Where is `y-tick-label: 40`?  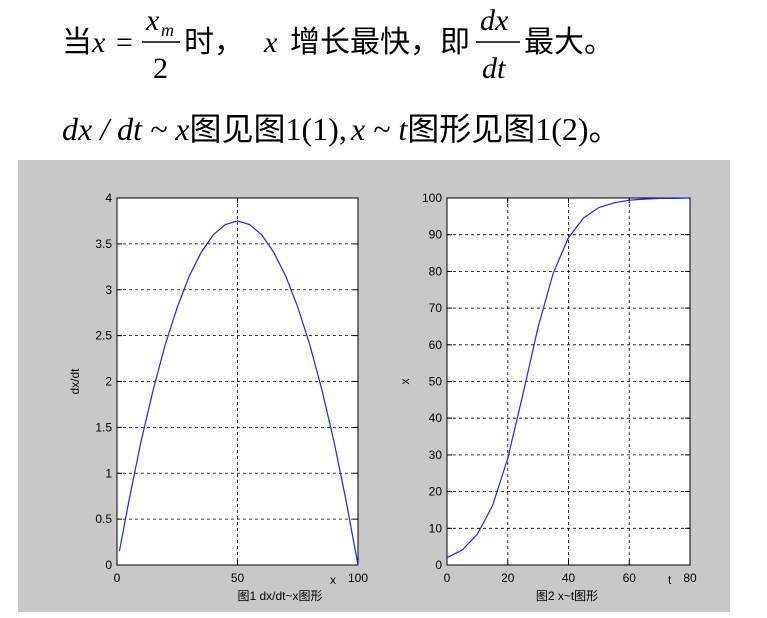
y-tick-label: 40 is located at coordinates (436, 418).